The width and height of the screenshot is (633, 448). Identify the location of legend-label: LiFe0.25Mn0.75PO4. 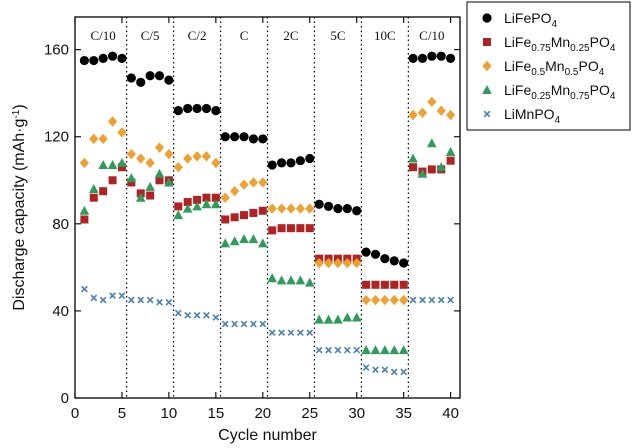
(560, 92).